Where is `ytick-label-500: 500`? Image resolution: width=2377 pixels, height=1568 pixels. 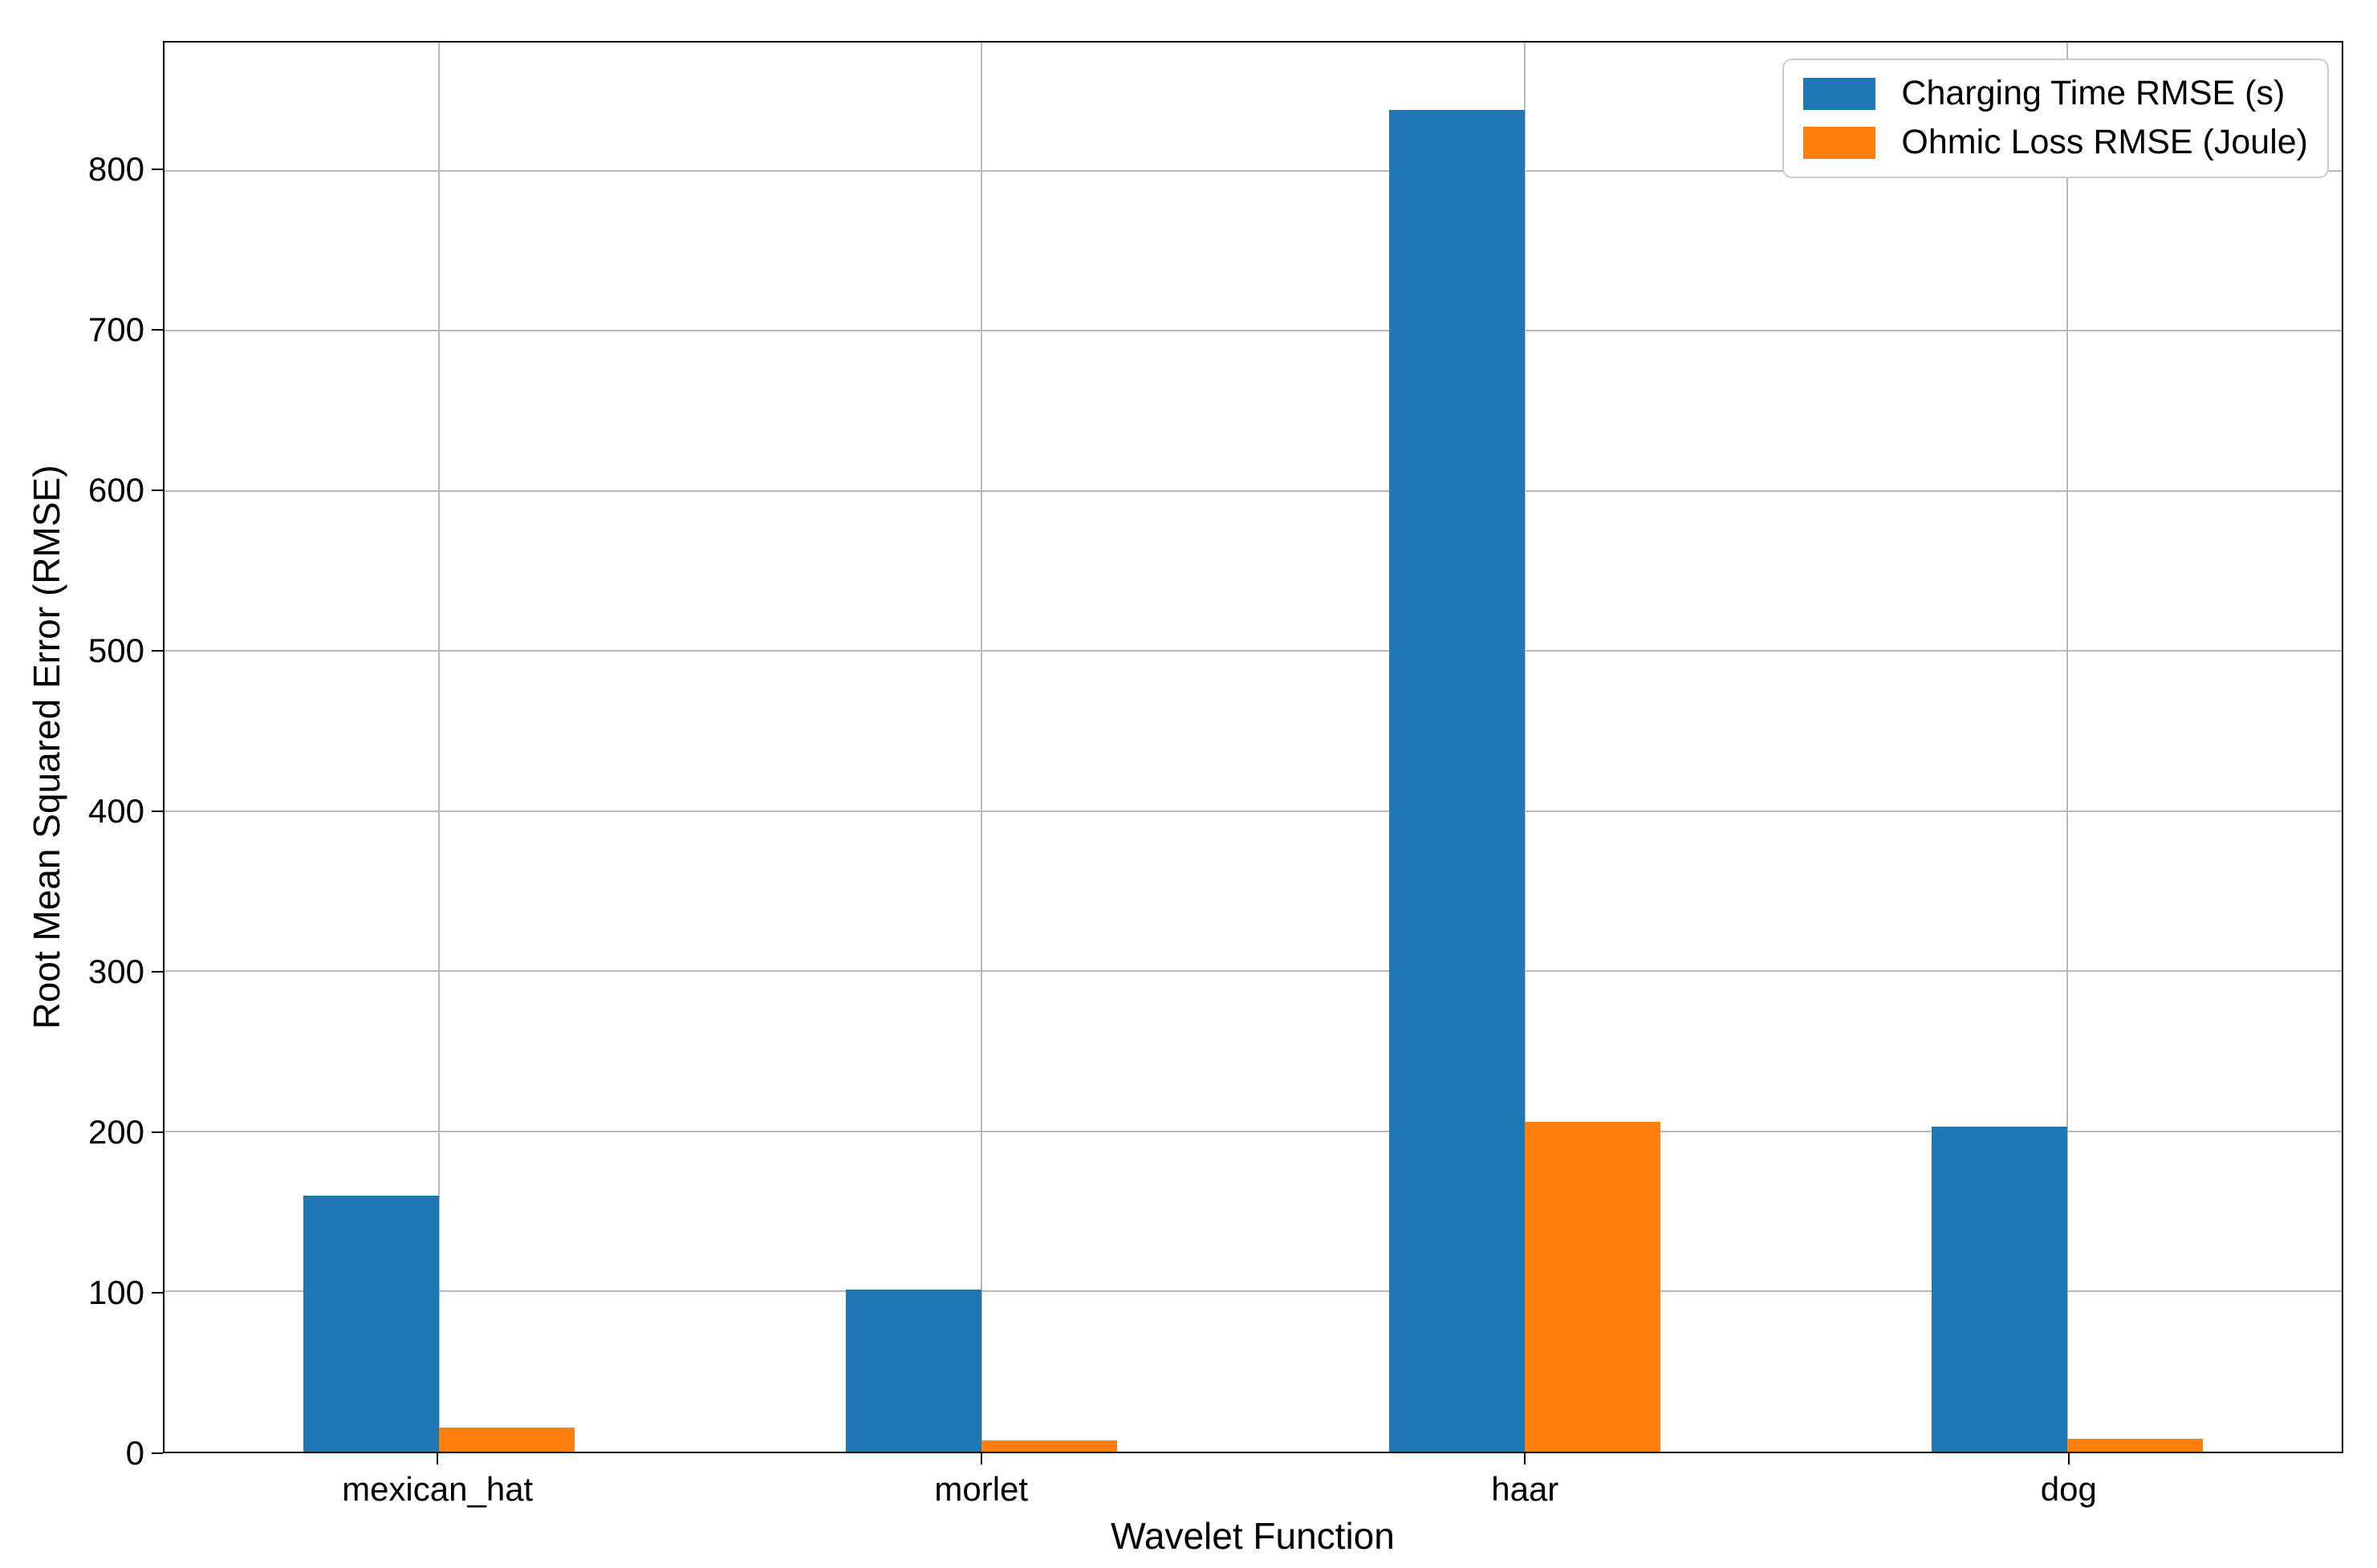 ytick-label-500: 500 is located at coordinates (116, 650).